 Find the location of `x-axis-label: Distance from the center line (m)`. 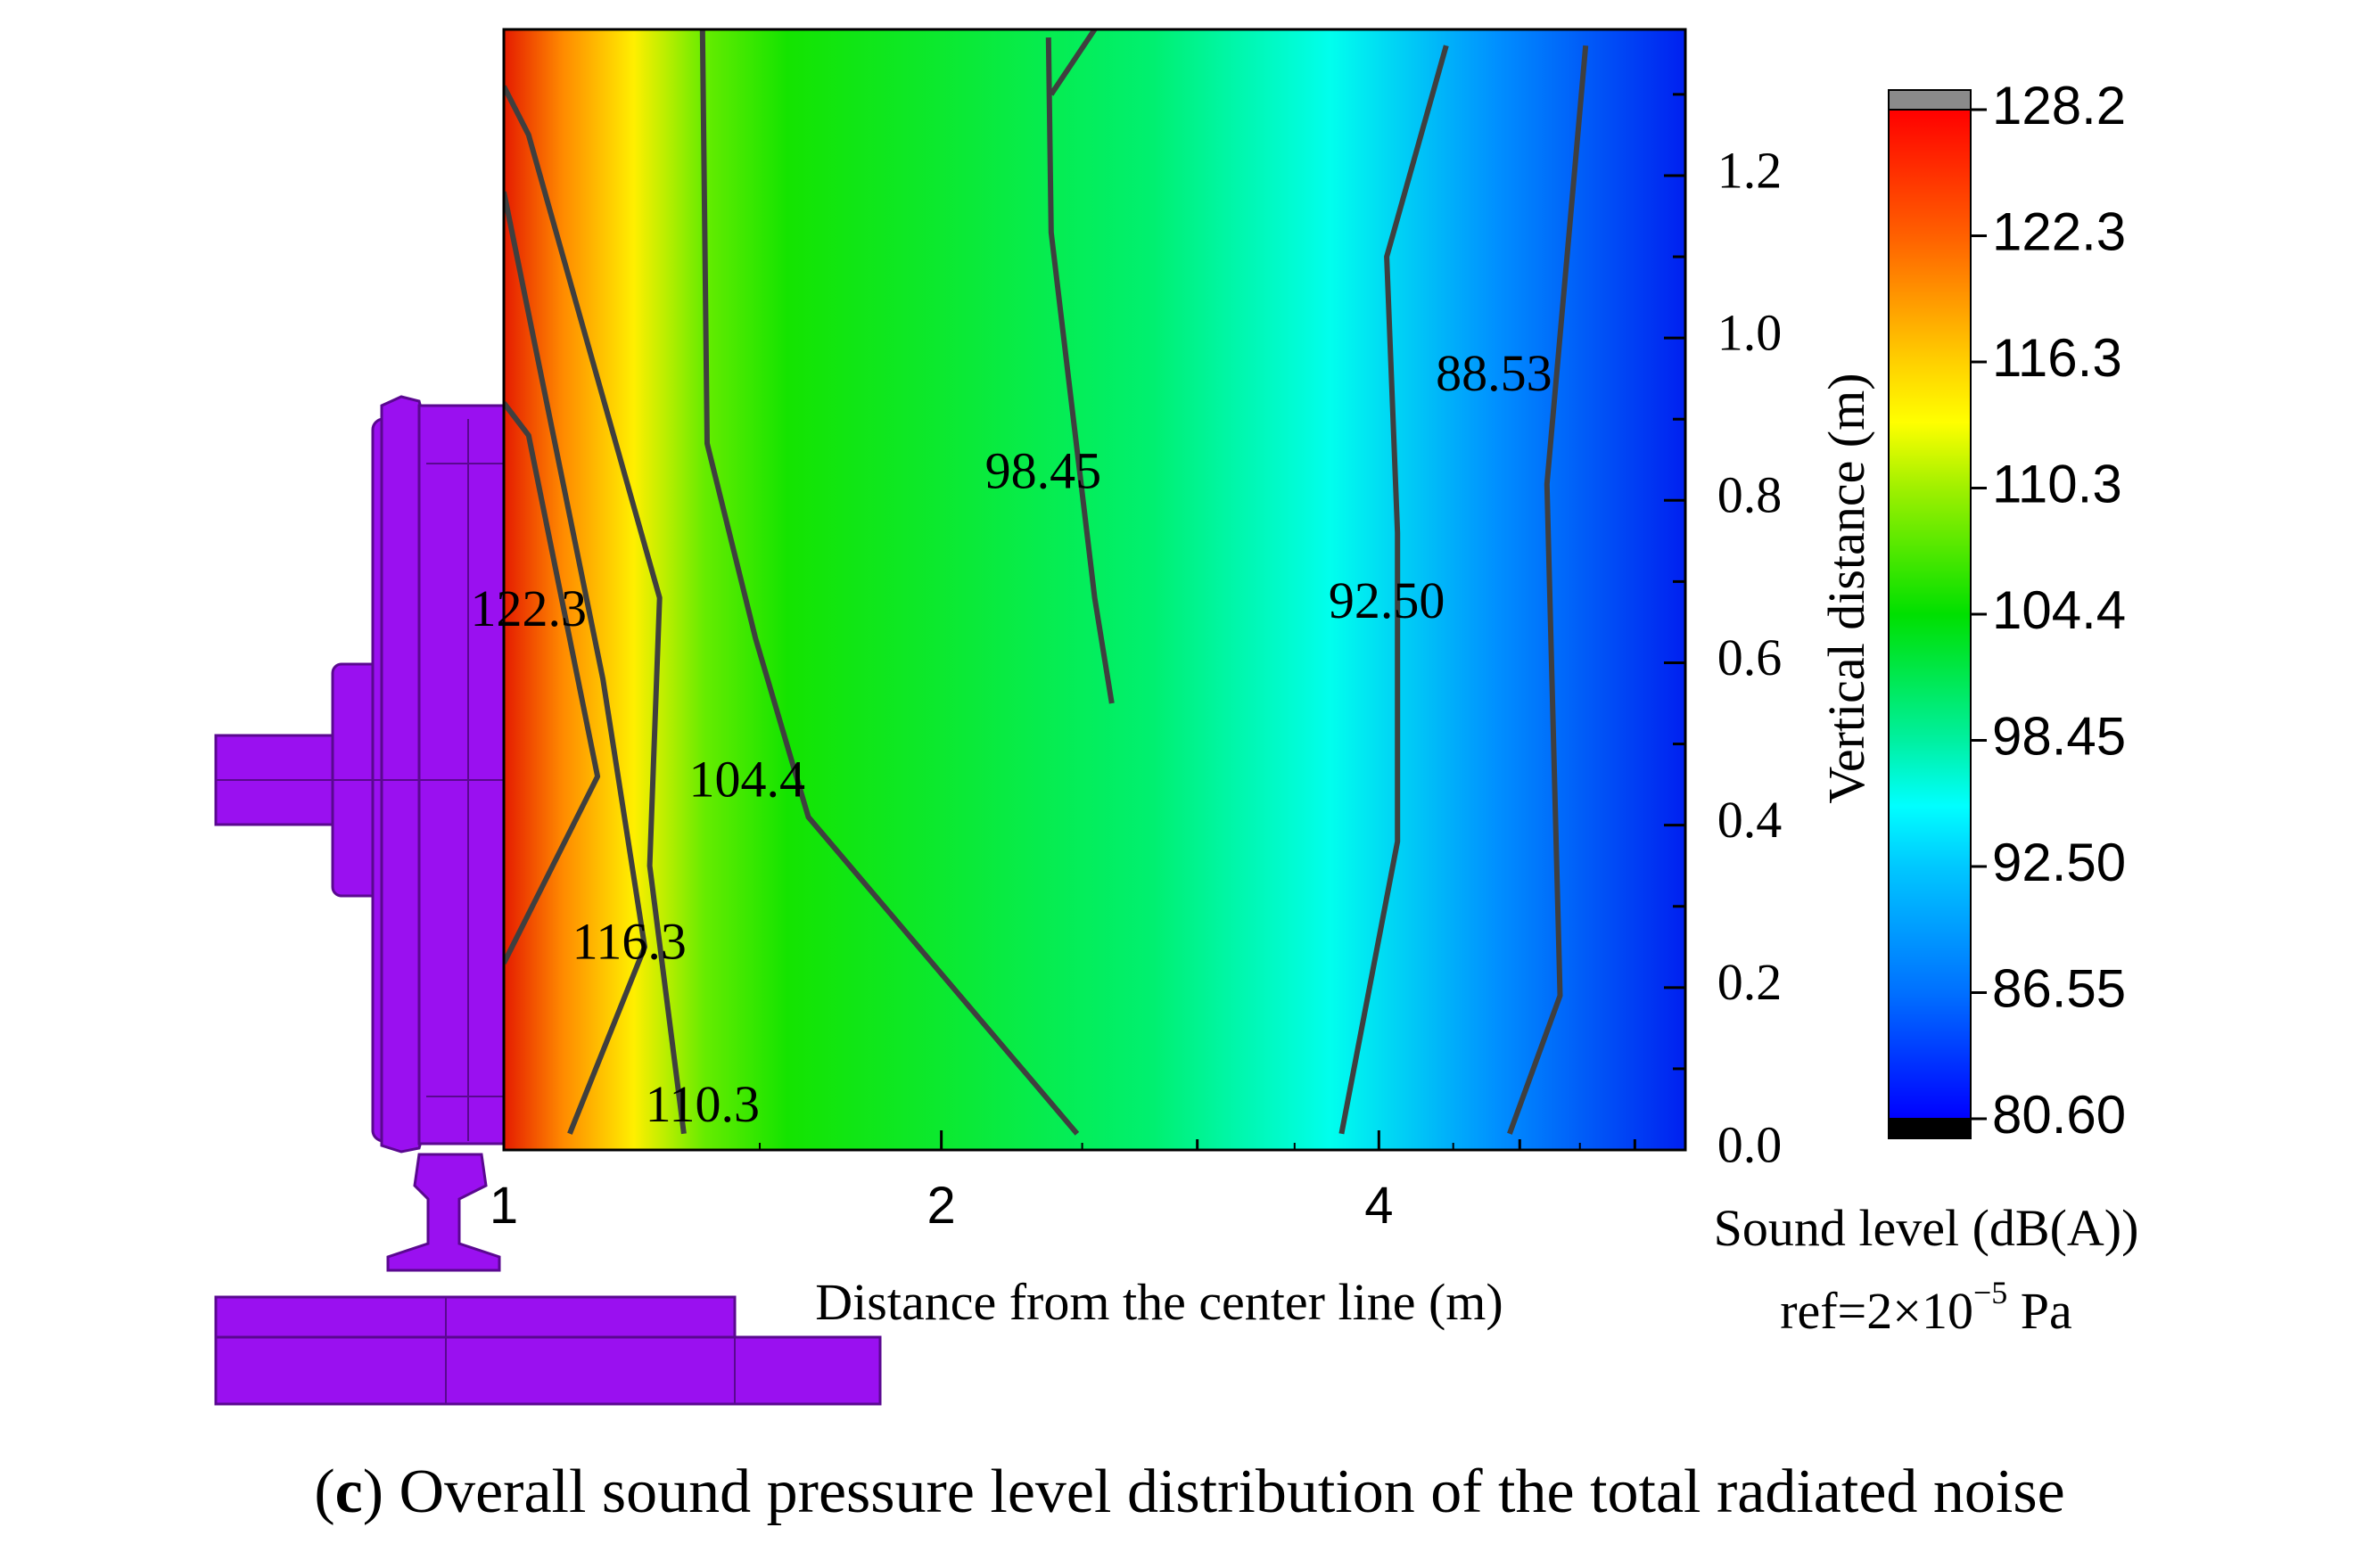

x-axis-label: Distance from the center line (m) is located at coordinates (1159, 1302).